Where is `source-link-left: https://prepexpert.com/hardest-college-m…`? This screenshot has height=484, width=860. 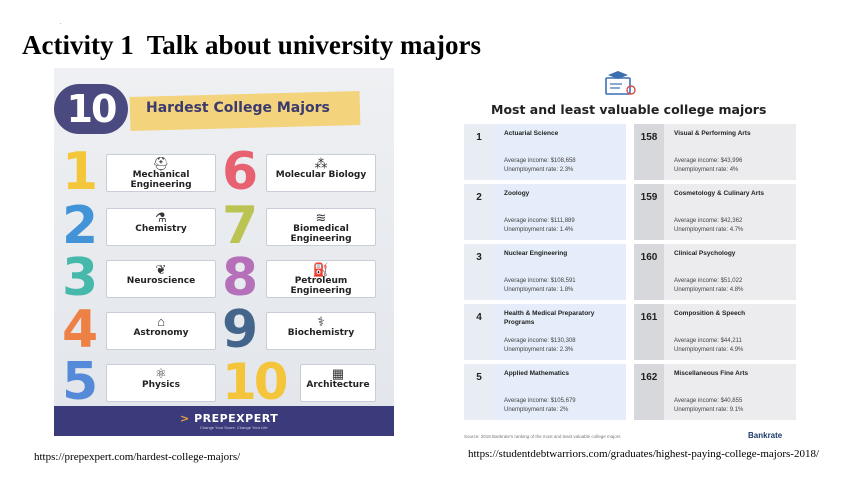 source-link-left: https://prepexpert.com/hardest-college-m… is located at coordinates (137, 457).